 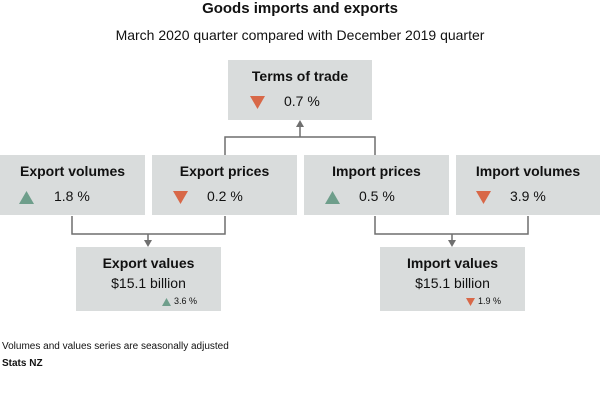 I want to click on import-volumes-change: 3.9 %, so click(x=528, y=196).